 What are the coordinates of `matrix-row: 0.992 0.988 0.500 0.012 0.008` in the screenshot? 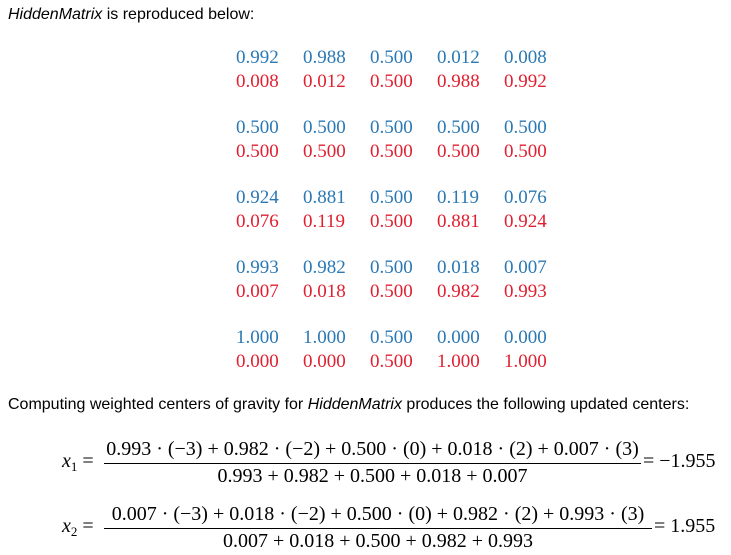 It's located at (403, 59).